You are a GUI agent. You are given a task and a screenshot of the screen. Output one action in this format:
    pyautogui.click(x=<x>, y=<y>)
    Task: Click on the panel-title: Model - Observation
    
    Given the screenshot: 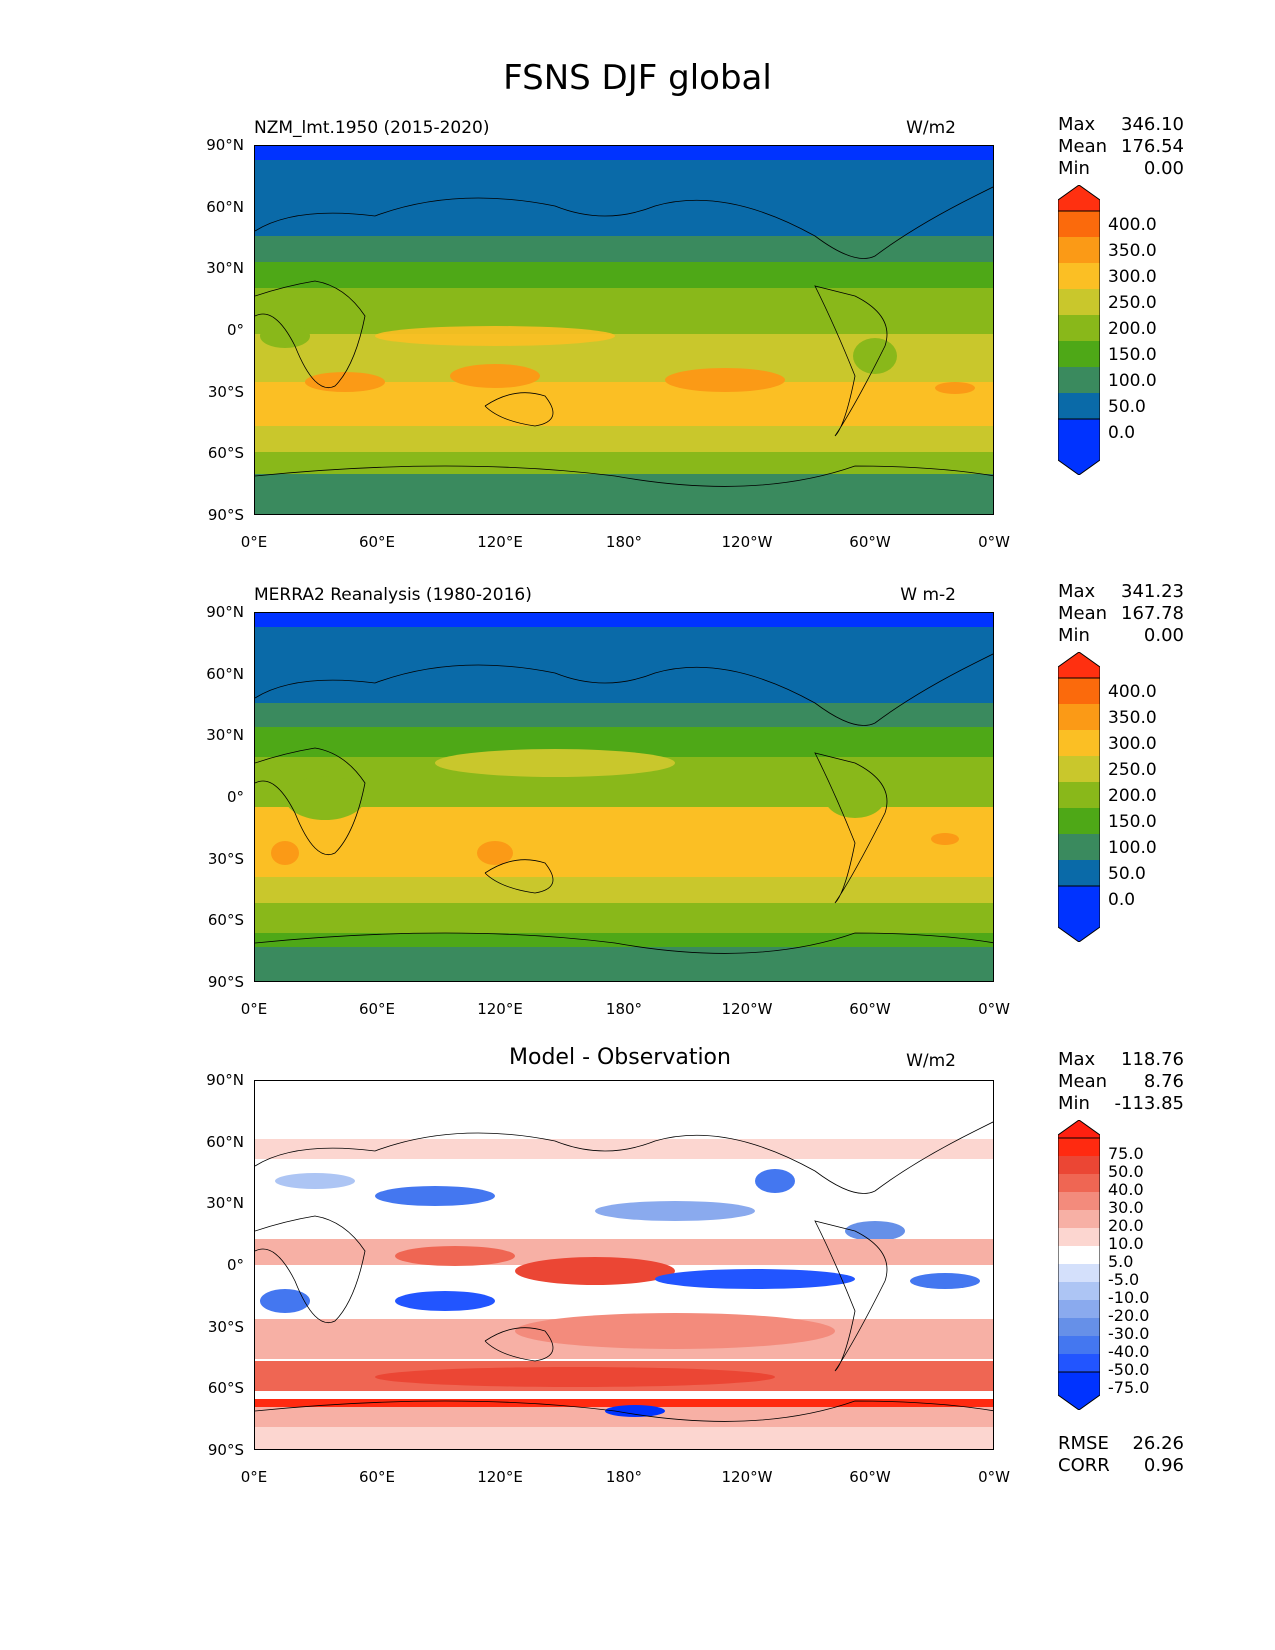 What is the action you would take?
    pyautogui.click(x=620, y=1057)
    